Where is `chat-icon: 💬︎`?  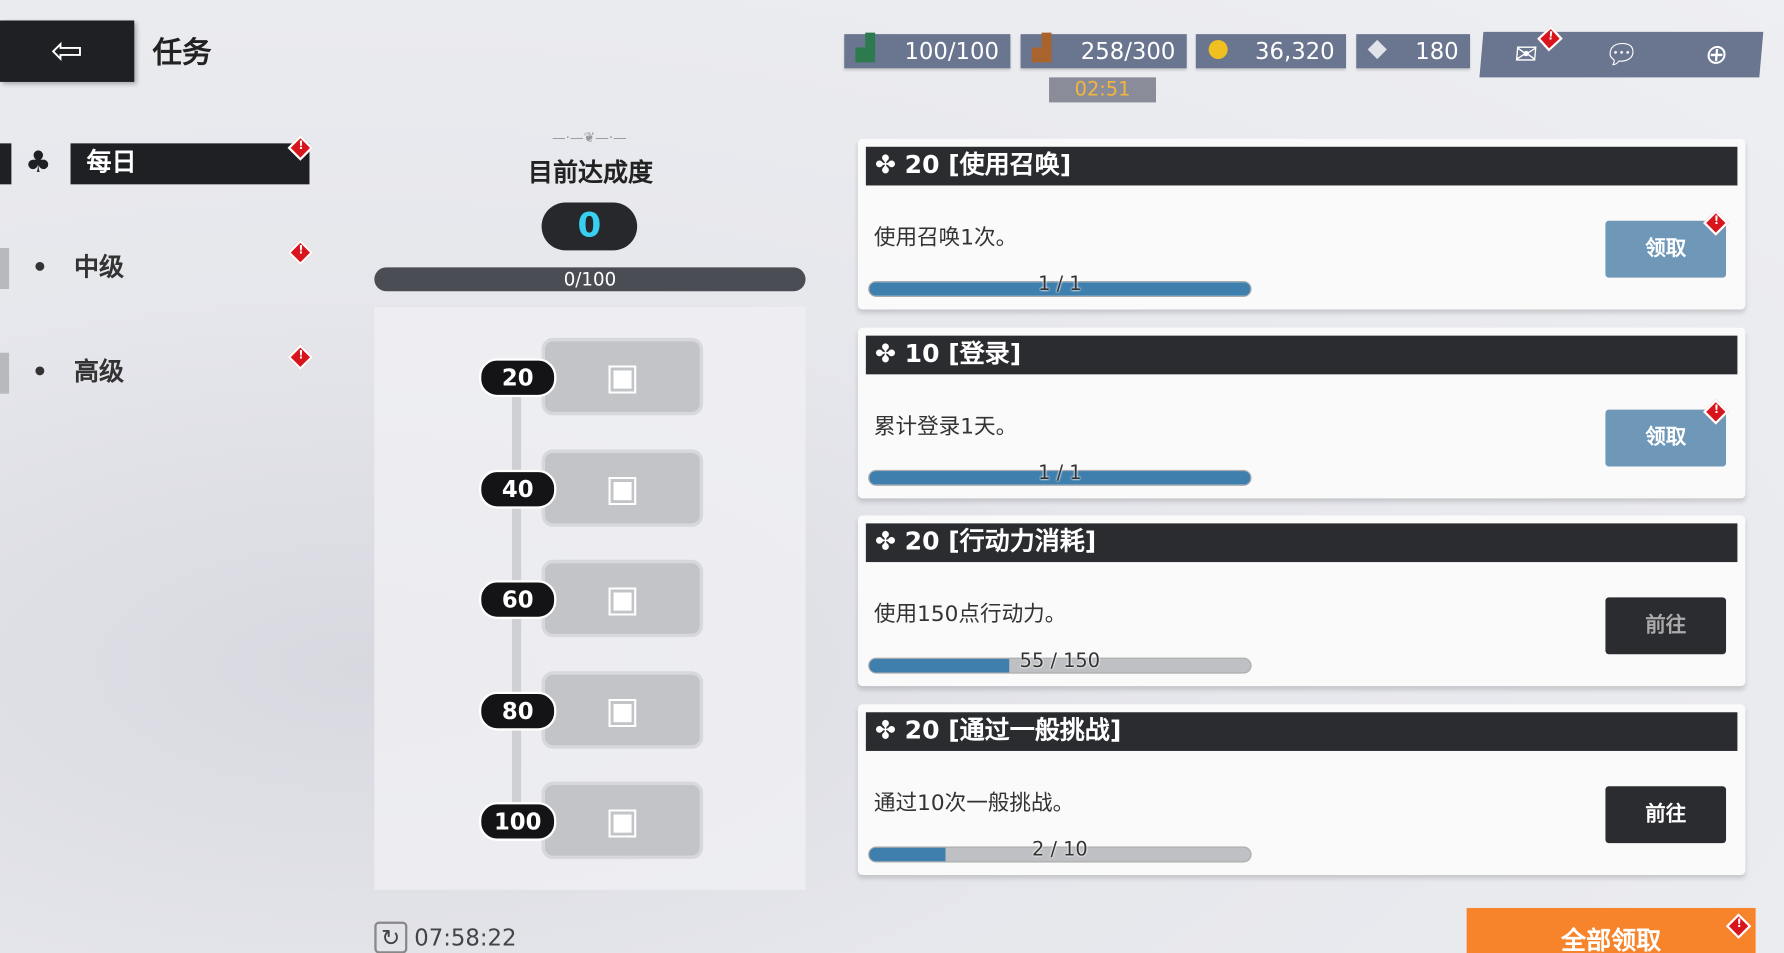
chat-icon: 💬︎ is located at coordinates (1621, 54).